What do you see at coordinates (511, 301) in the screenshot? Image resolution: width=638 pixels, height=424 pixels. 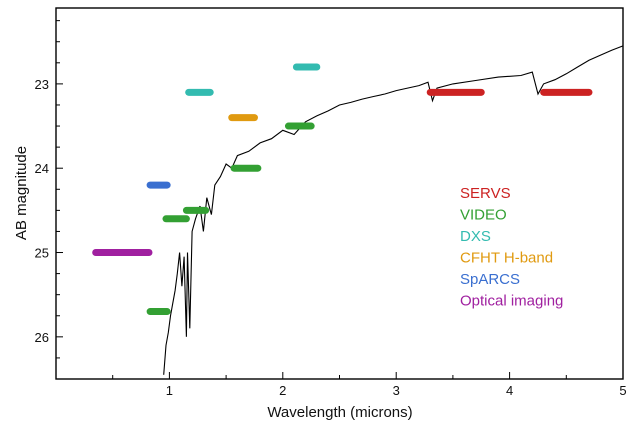 I see `legend-optical-imaging: Optical imaging` at bounding box center [511, 301].